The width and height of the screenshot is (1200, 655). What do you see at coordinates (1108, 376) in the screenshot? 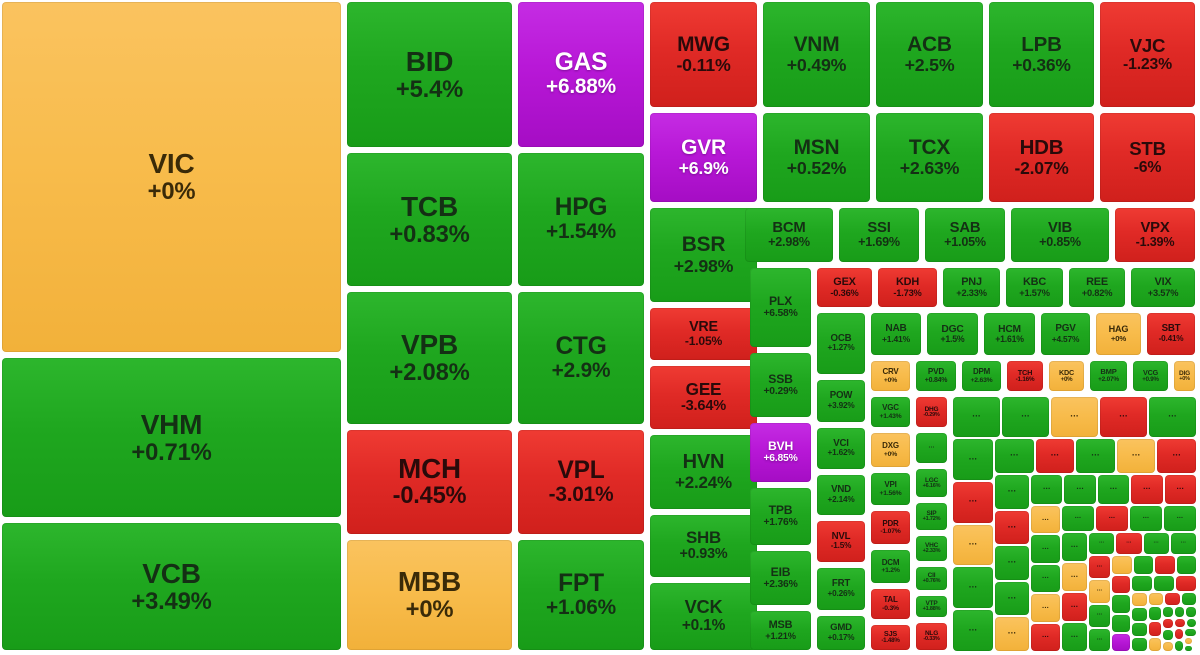
I see `tile-BMP: BMP +2.07%` at bounding box center [1108, 376].